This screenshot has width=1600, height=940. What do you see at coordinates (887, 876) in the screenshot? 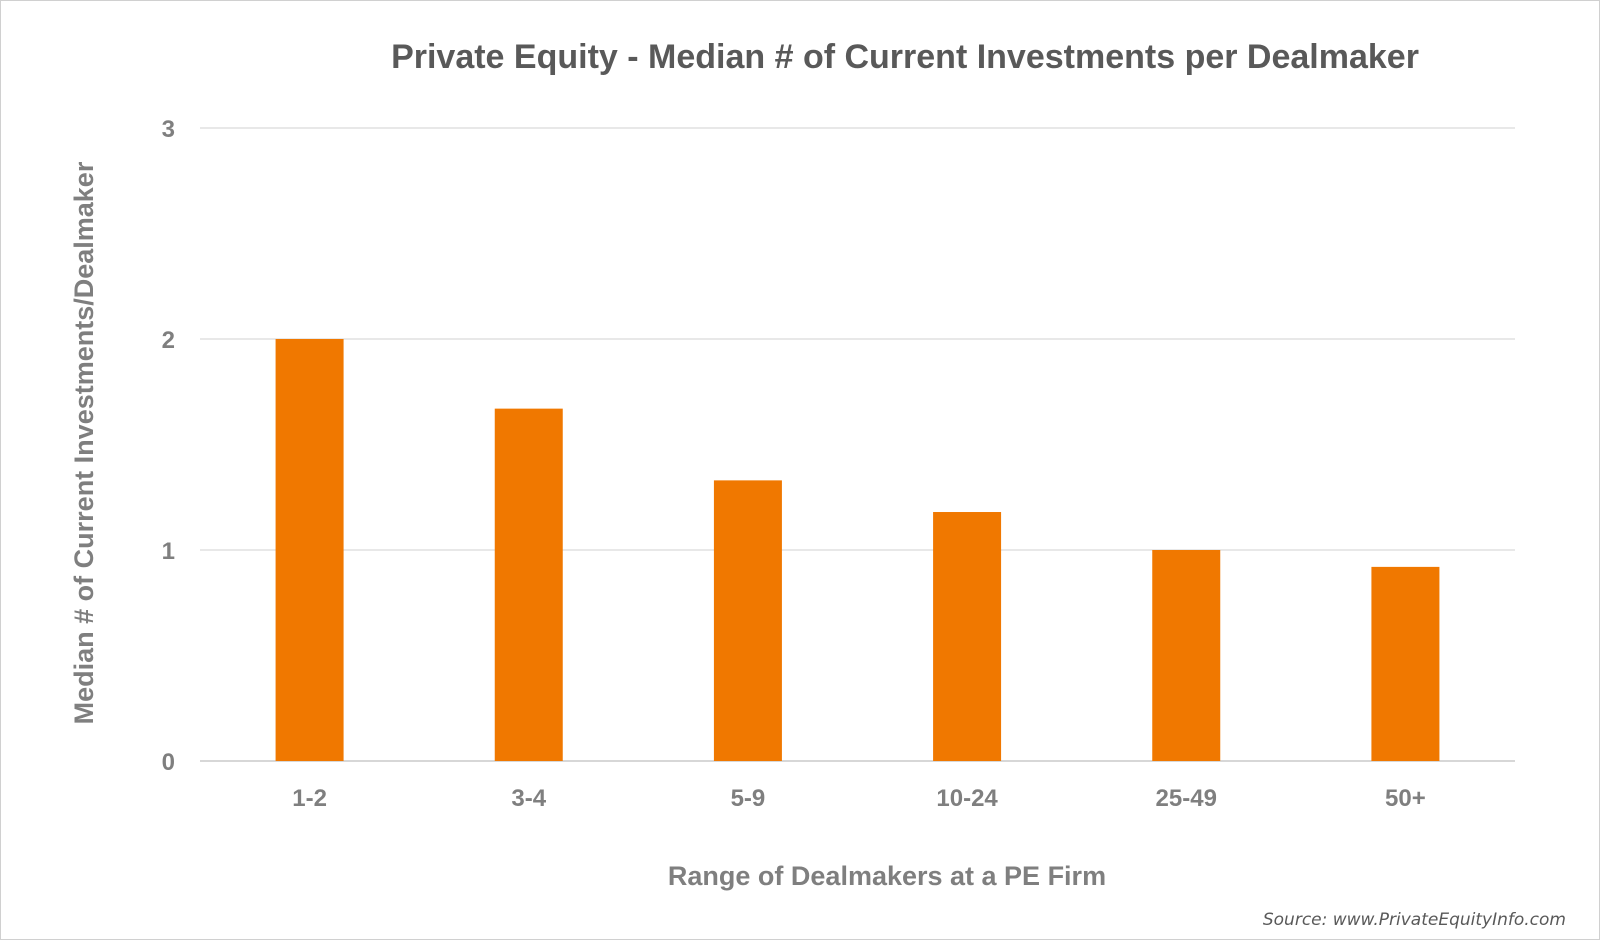
I see `x-axis-label: Range of Dealmakers at a PE Firm` at bounding box center [887, 876].